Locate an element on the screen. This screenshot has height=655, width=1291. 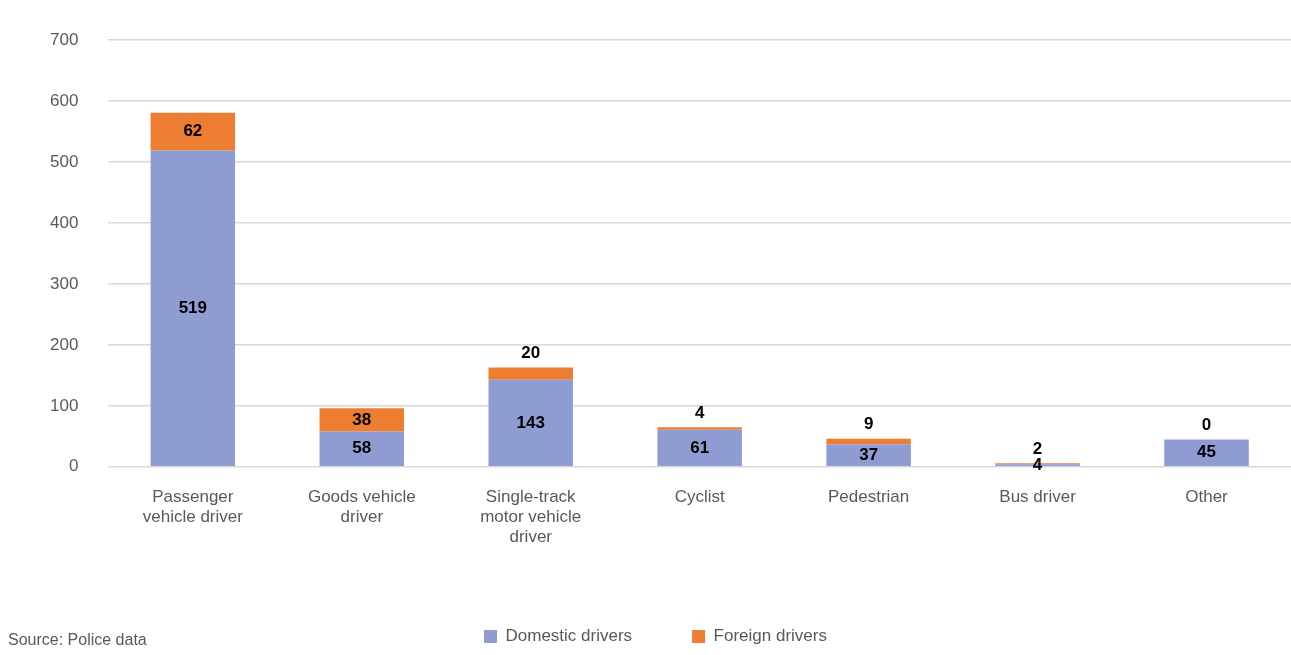
y-tick-label: 100 is located at coordinates (64, 405).